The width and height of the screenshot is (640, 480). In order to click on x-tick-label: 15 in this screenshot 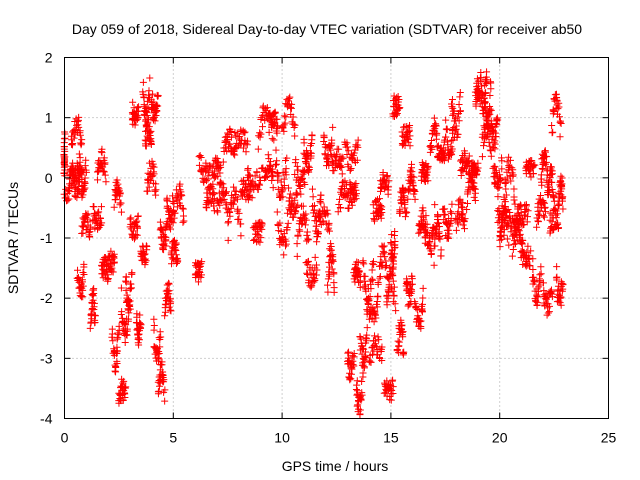, I will do `click(391, 438)`.